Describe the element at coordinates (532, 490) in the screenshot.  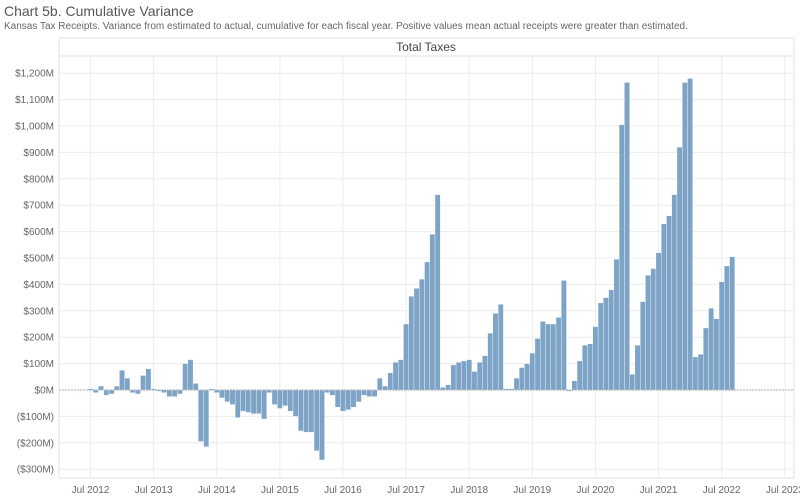
I see `x-tick-label: Jul 2019` at that location.